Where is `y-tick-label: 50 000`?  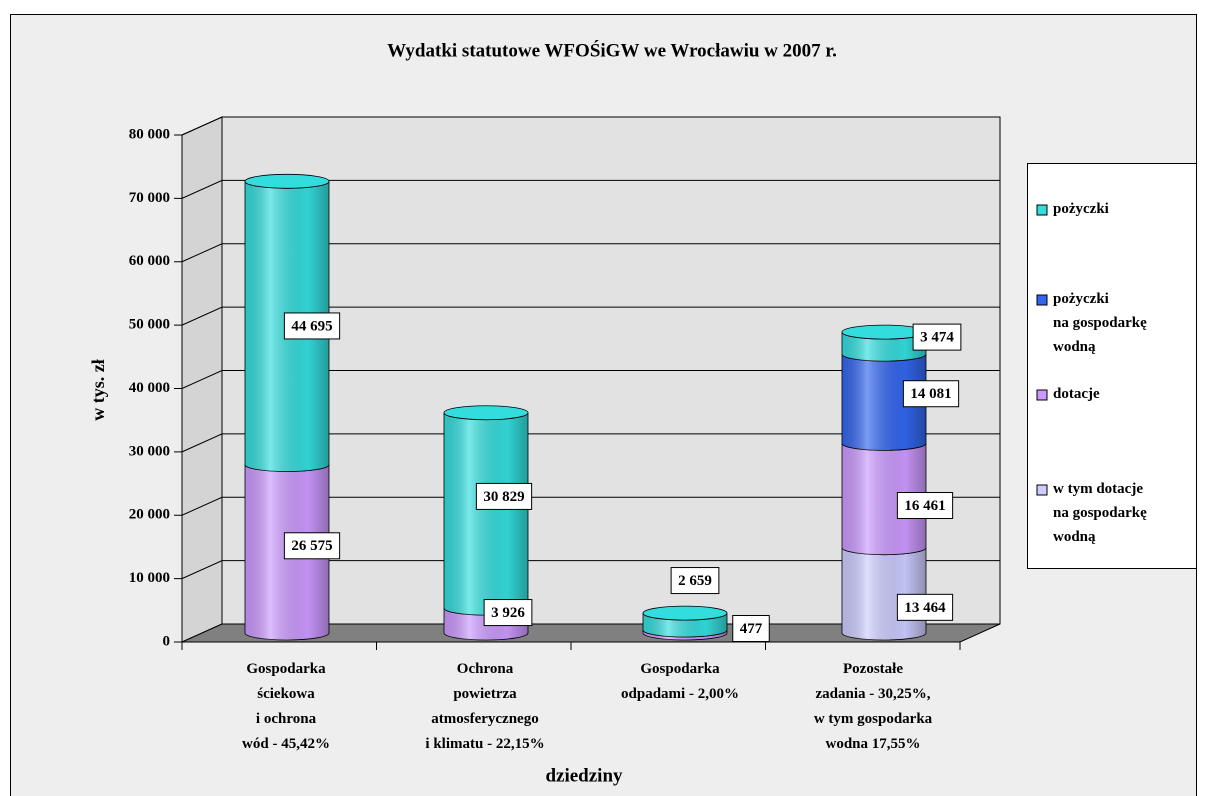
y-tick-label: 50 000 is located at coordinates (149, 325).